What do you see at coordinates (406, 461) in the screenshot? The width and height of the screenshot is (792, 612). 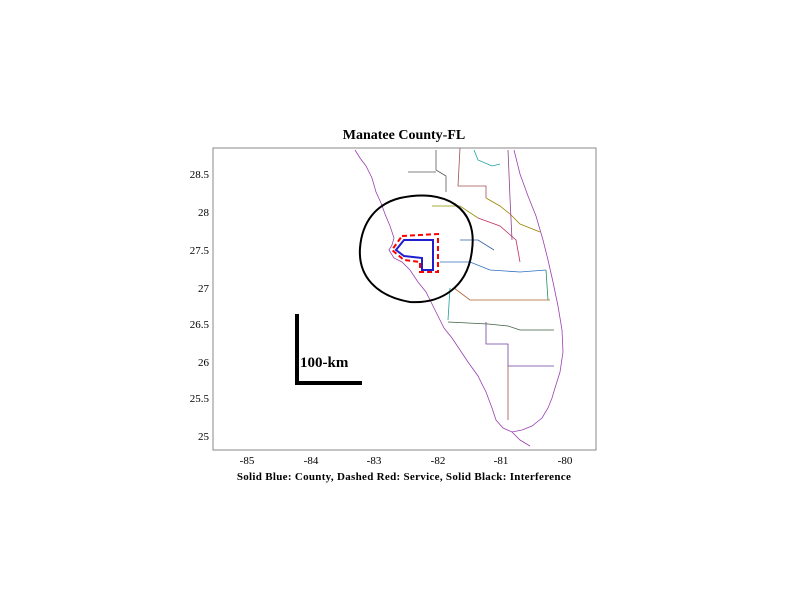 I see `x-axis-ticks: -85 -84 -83 -82 -81 -80` at bounding box center [406, 461].